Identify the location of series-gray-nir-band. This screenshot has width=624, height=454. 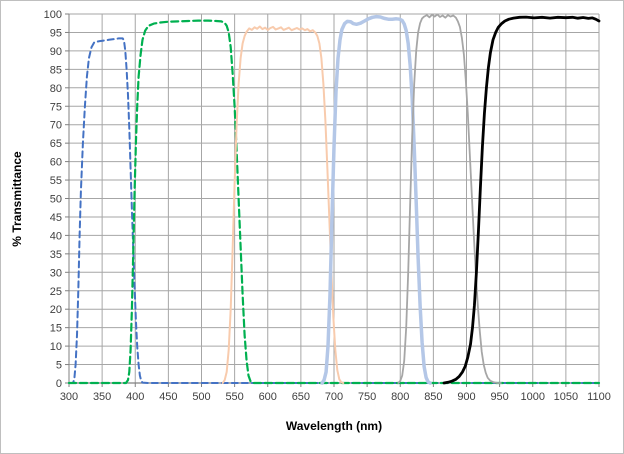
(449, 198).